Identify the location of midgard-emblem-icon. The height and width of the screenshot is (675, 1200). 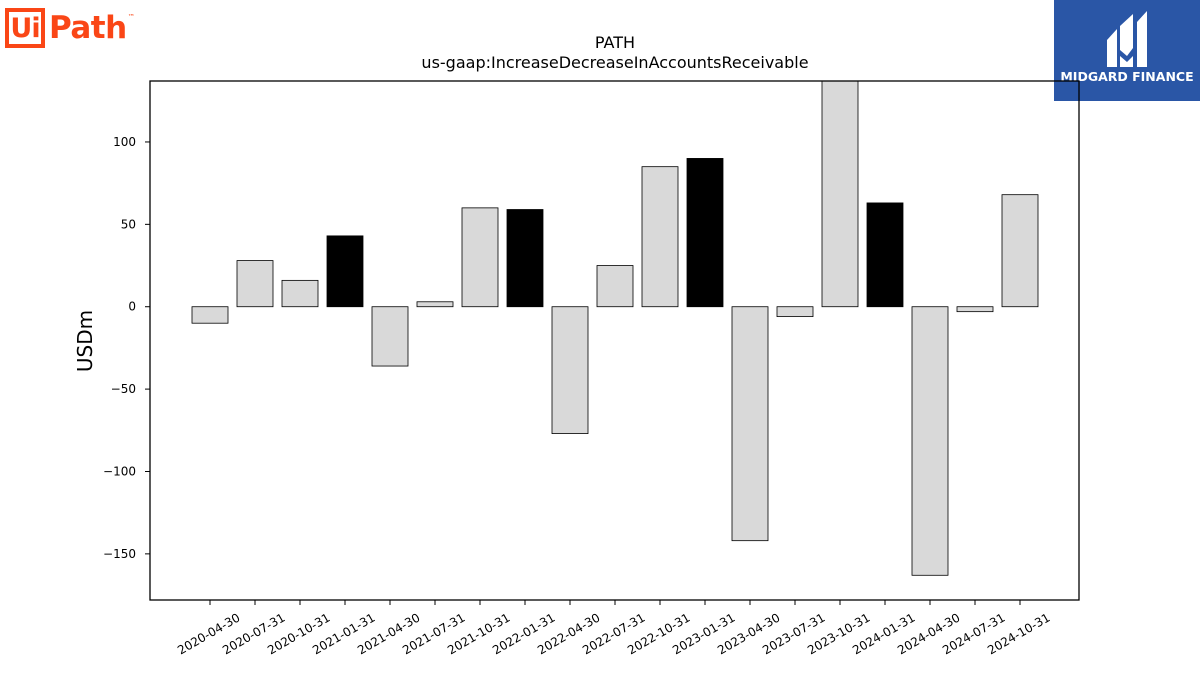
(1127, 39).